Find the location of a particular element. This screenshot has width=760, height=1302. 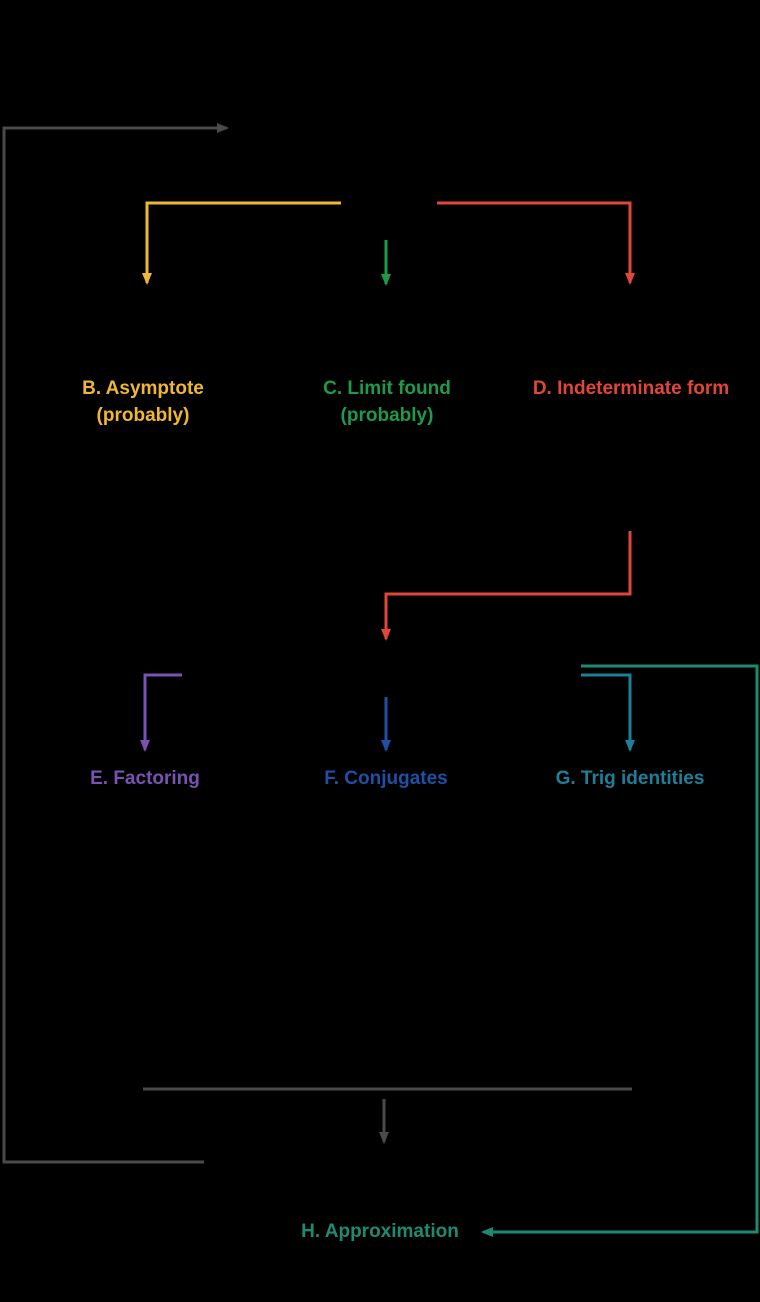

node-f-conjugates: F. Conjugates is located at coordinates (386, 778).